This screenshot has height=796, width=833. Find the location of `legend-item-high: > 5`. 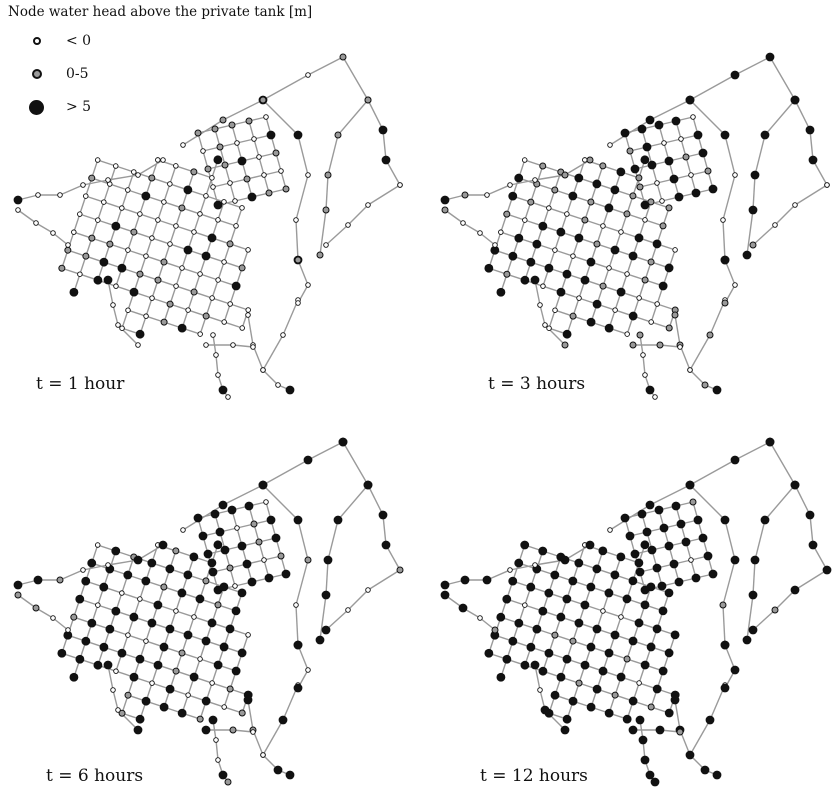

legend-item-high: > 5 is located at coordinates (60, 107).